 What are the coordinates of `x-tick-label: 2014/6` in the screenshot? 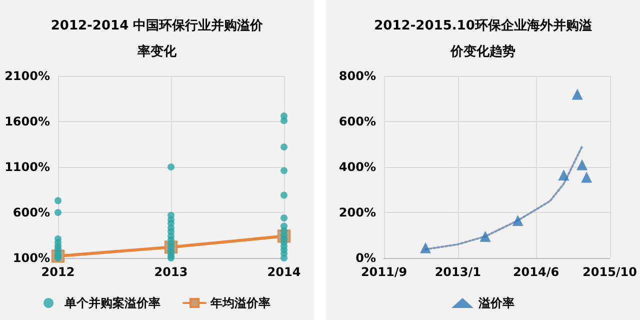 It's located at (536, 272).